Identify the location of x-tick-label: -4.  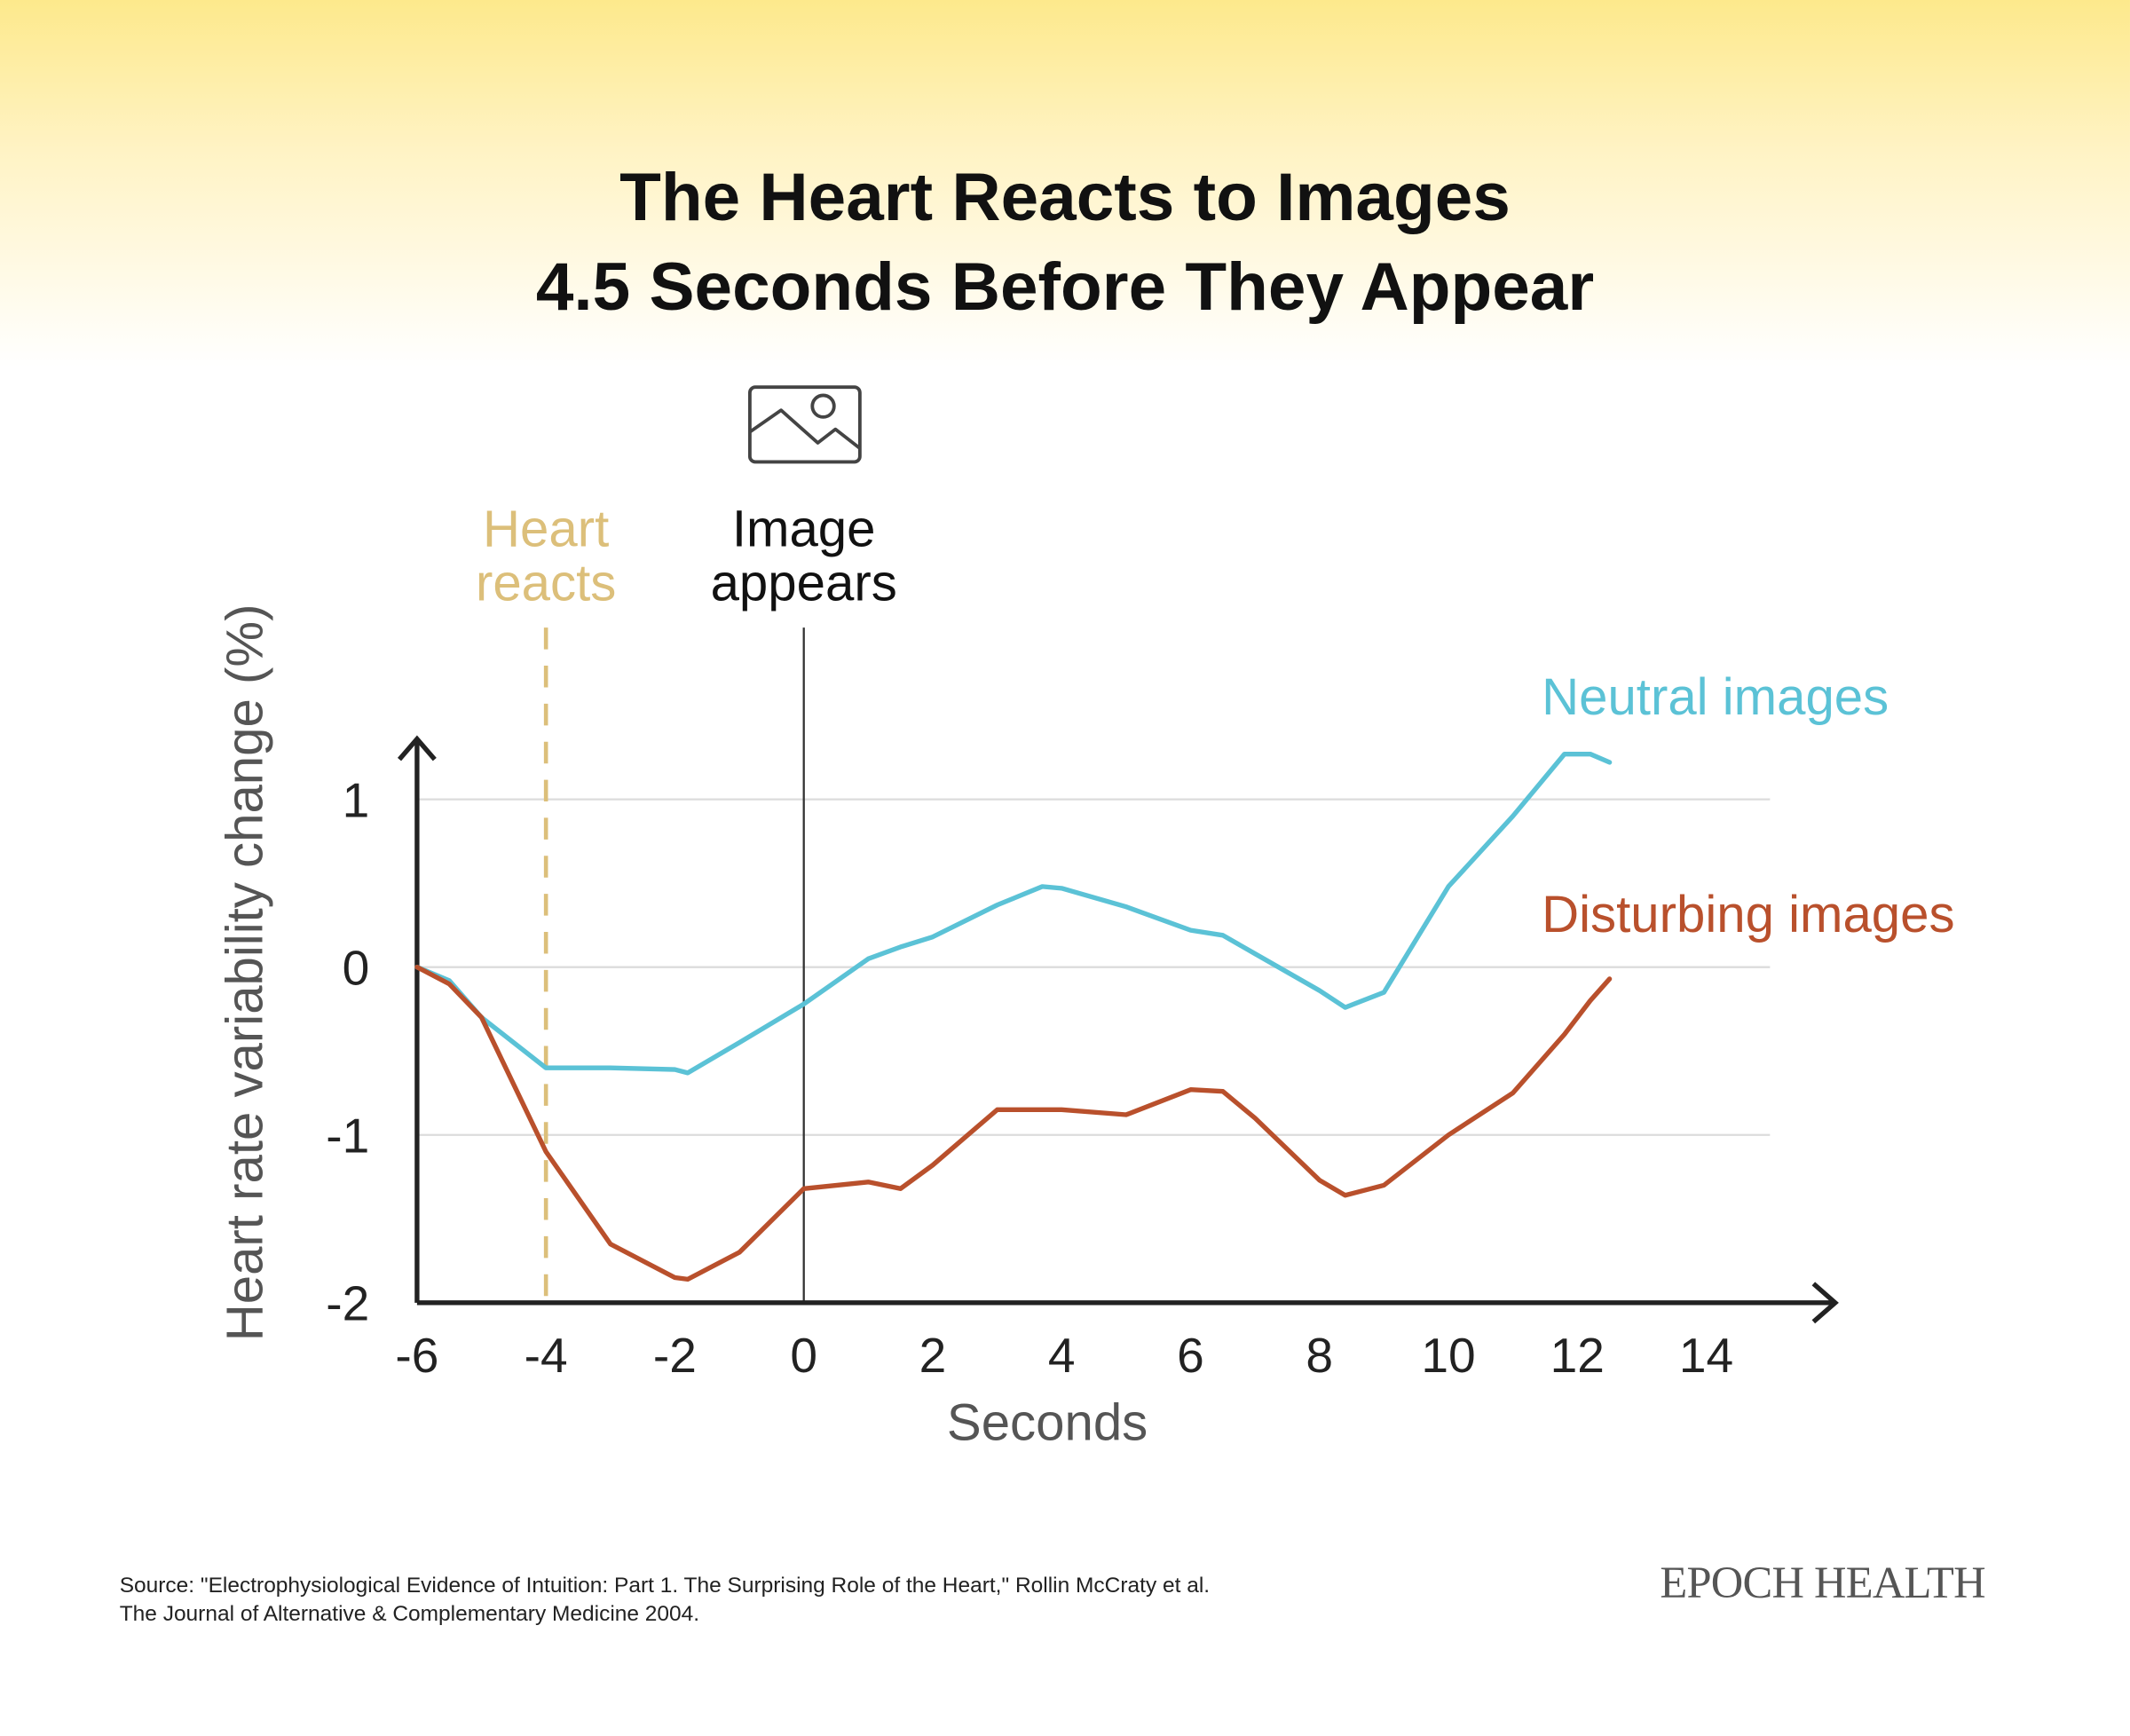
(546, 1355).